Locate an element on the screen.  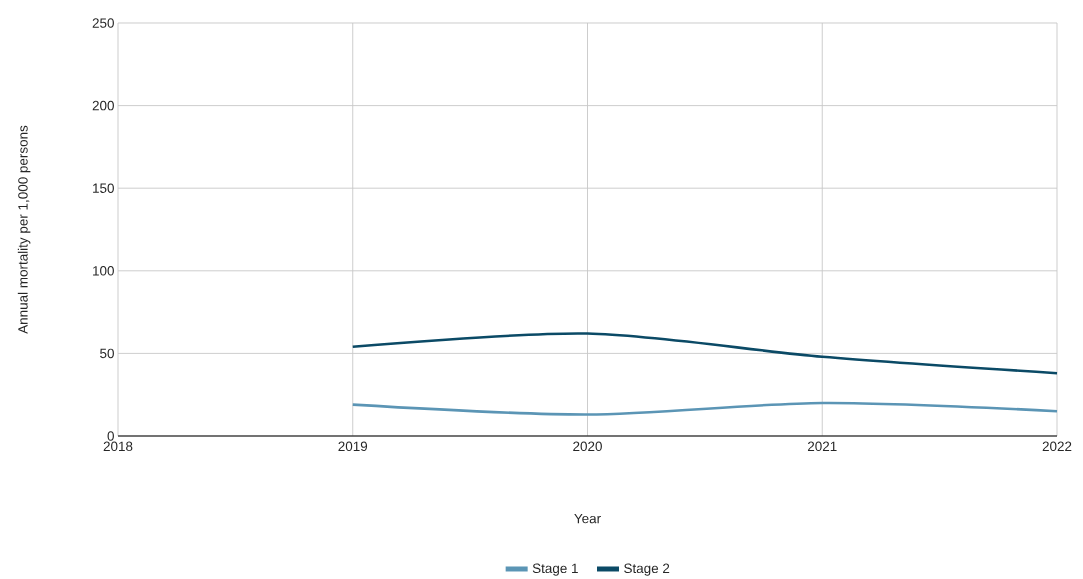
y-tick-label: 250 is located at coordinates (103, 23).